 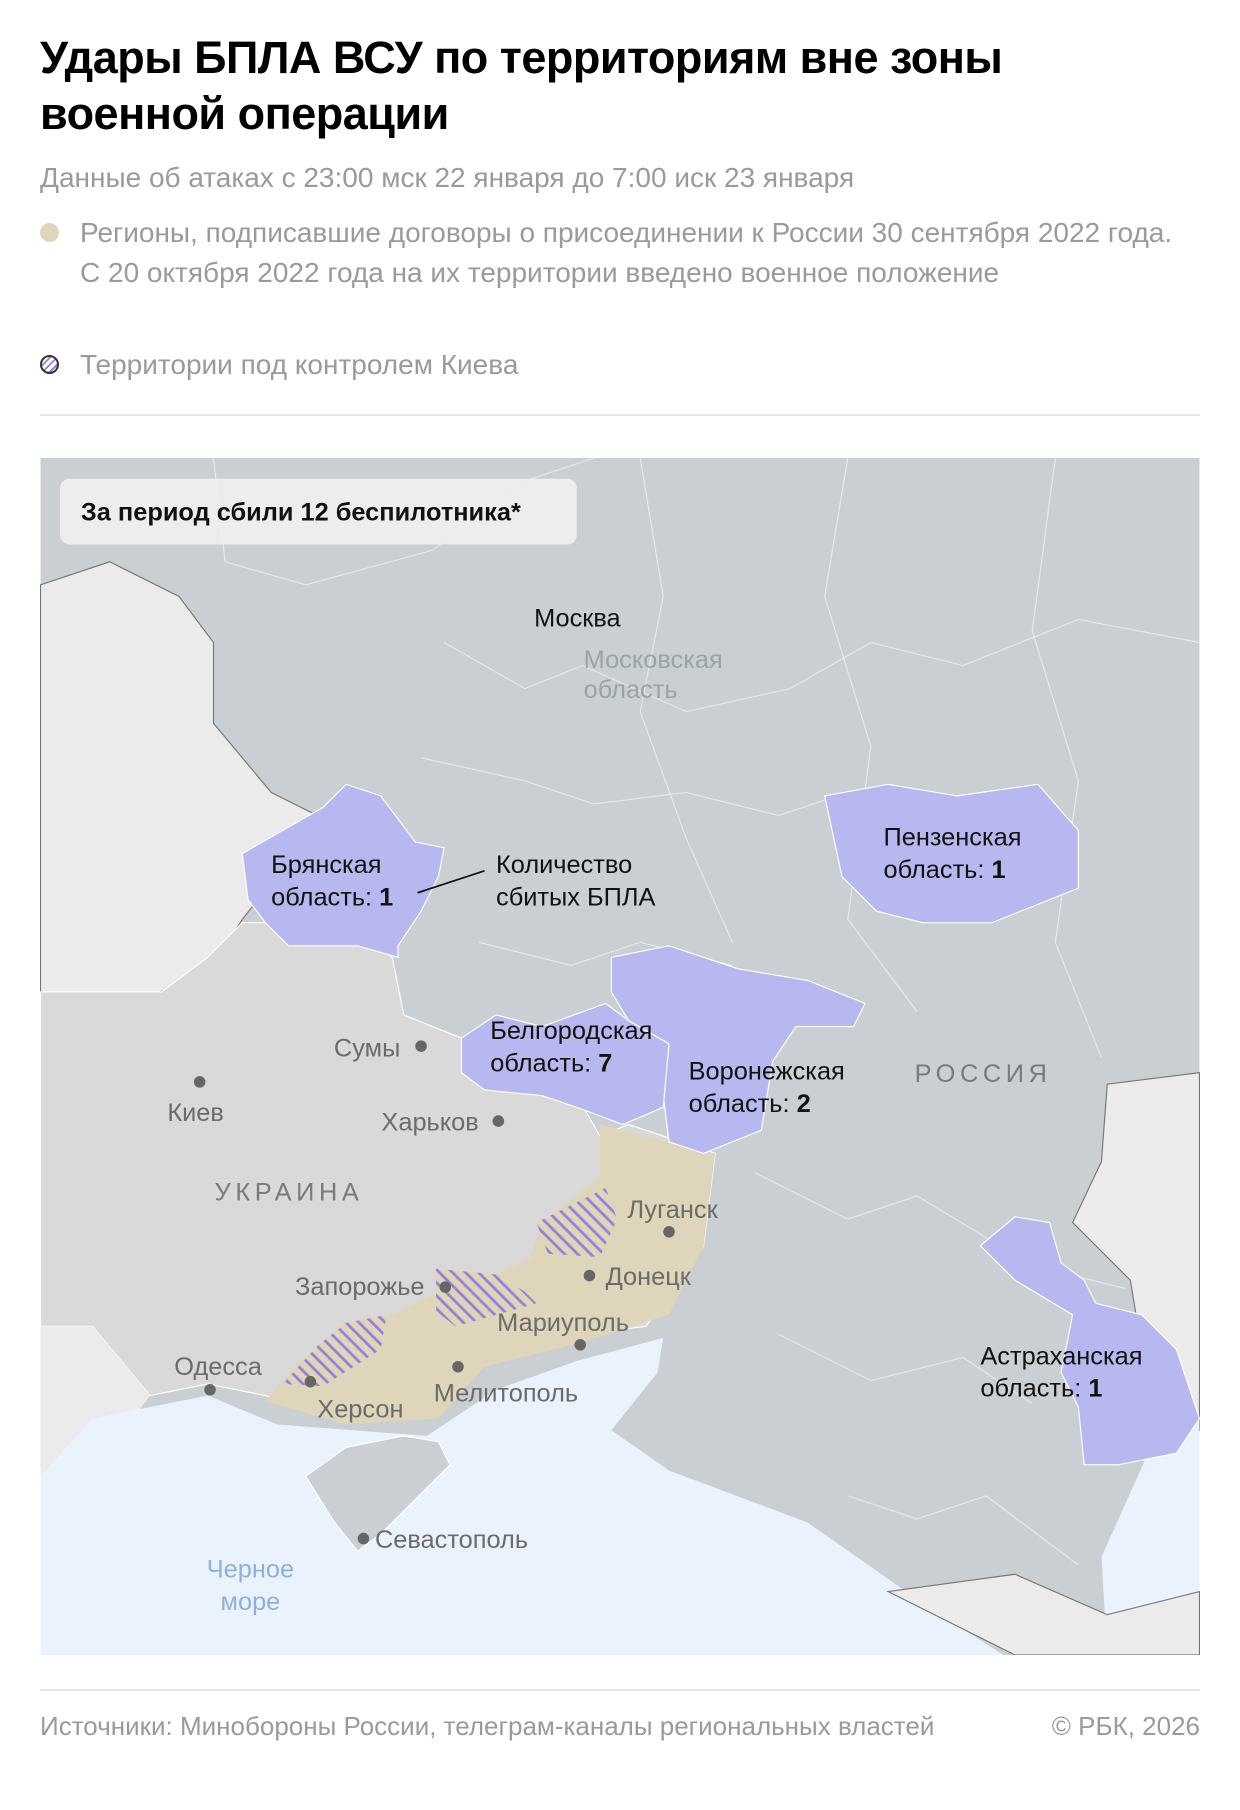 What do you see at coordinates (1089, 1341) in the screenshot?
I see `astrakhan-region` at bounding box center [1089, 1341].